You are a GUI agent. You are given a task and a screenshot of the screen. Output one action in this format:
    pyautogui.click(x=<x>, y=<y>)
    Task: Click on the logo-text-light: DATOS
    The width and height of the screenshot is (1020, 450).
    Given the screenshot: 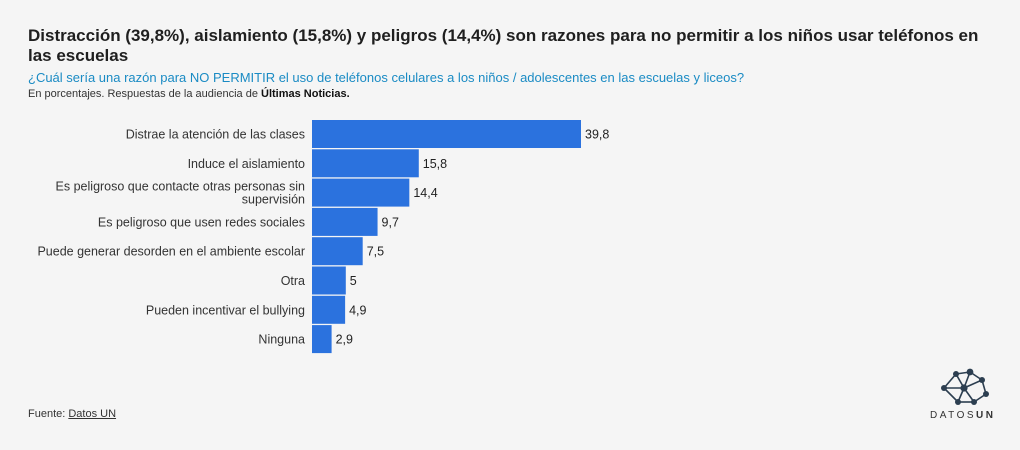 What is the action you would take?
    pyautogui.click(x=953, y=415)
    